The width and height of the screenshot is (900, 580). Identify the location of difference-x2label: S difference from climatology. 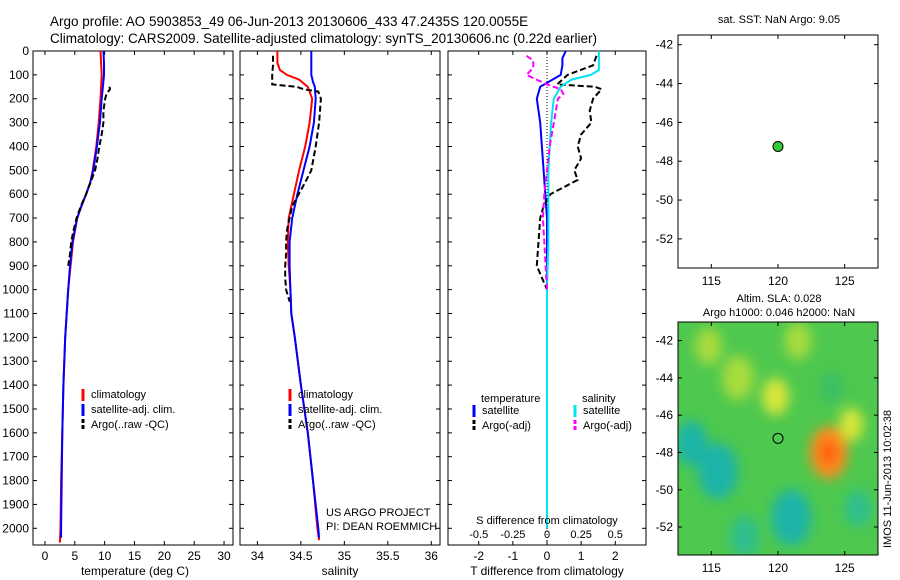
(547, 521).